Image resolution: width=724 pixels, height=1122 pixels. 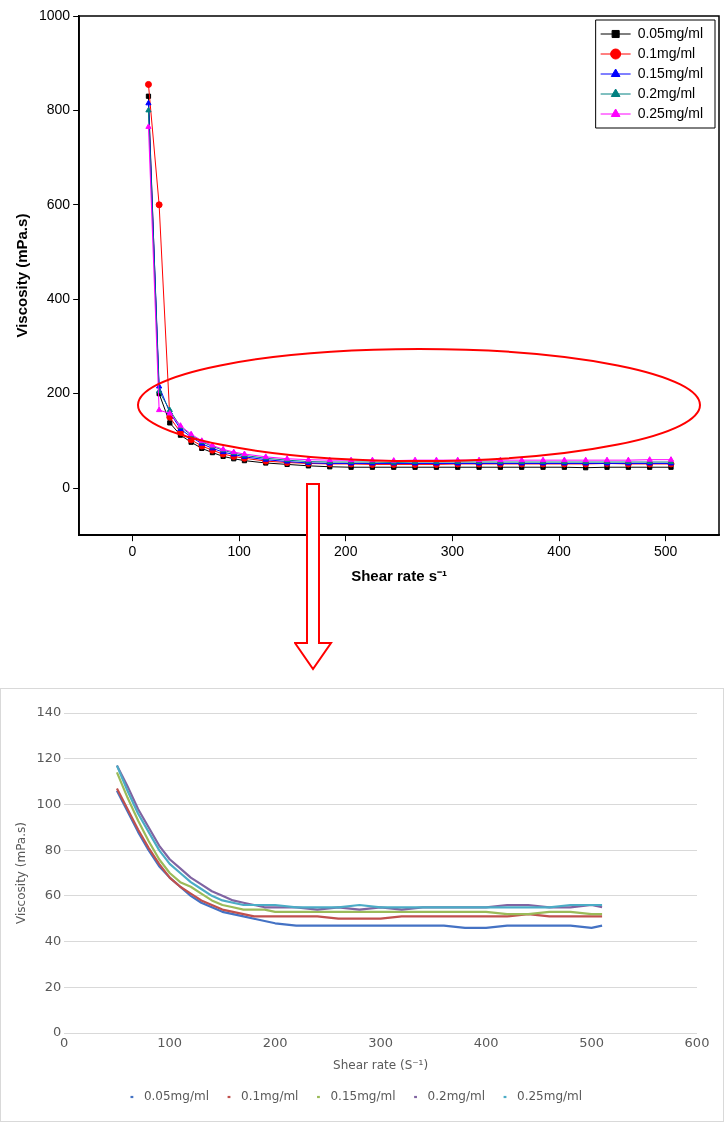 What do you see at coordinates (697, 1043) in the screenshot?
I see `x-tick-label: 600` at bounding box center [697, 1043].